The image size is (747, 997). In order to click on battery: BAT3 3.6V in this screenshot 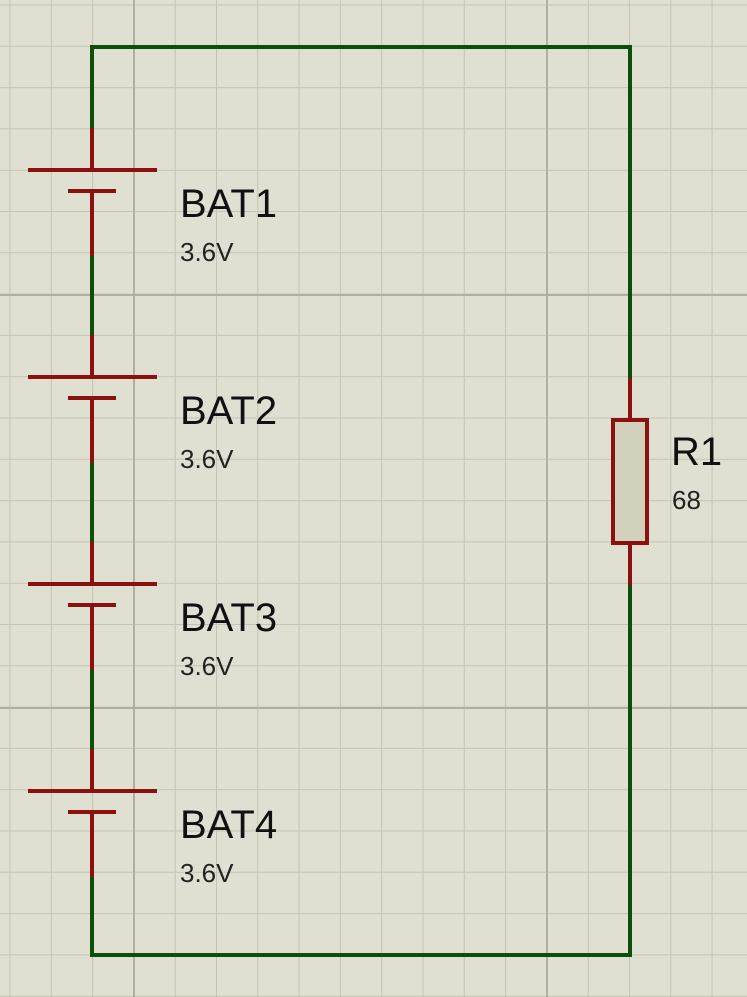, I will do `click(152, 645)`.